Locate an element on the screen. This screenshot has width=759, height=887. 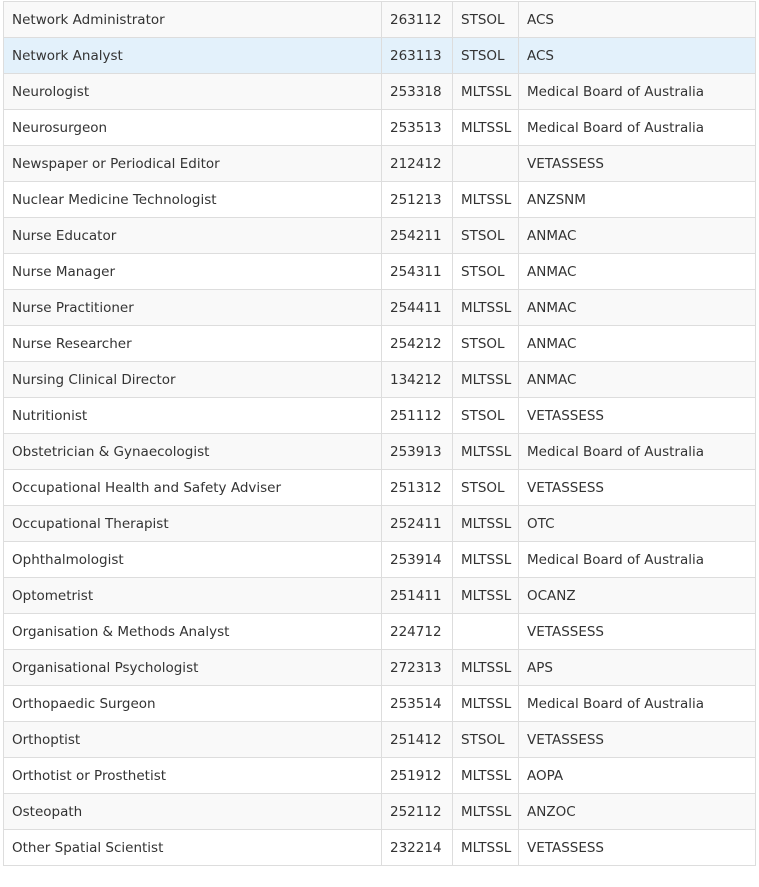
occupation: Network Analyst is located at coordinates (192, 55).